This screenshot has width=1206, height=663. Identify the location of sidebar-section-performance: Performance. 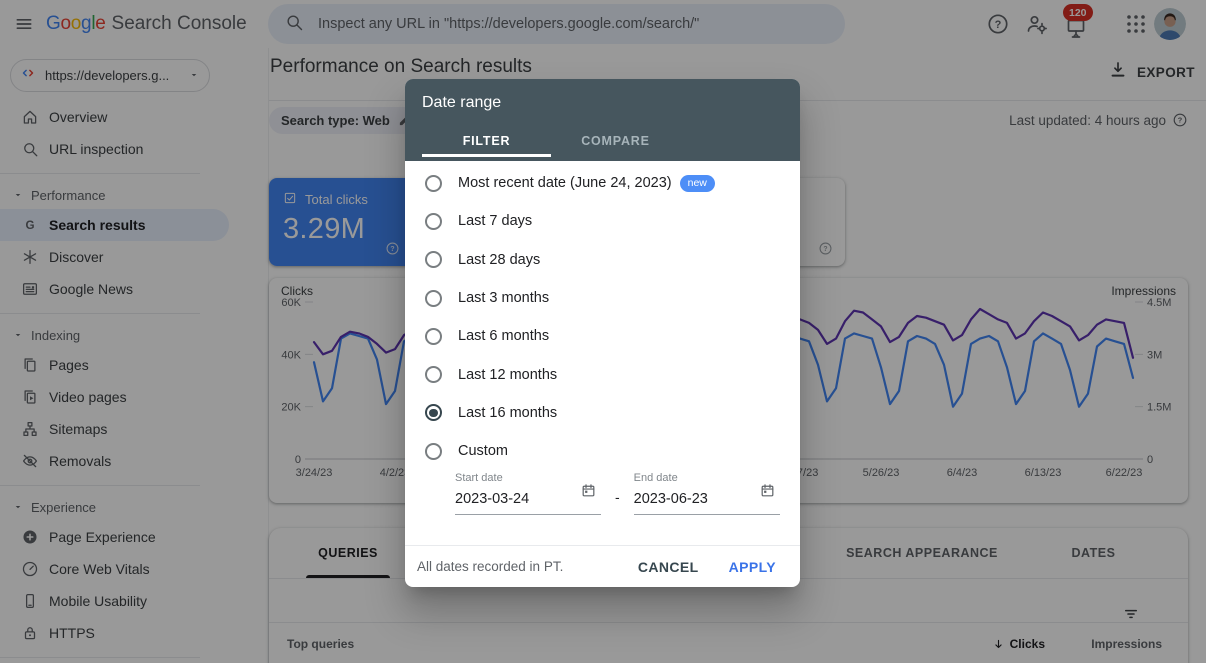
(134, 195).